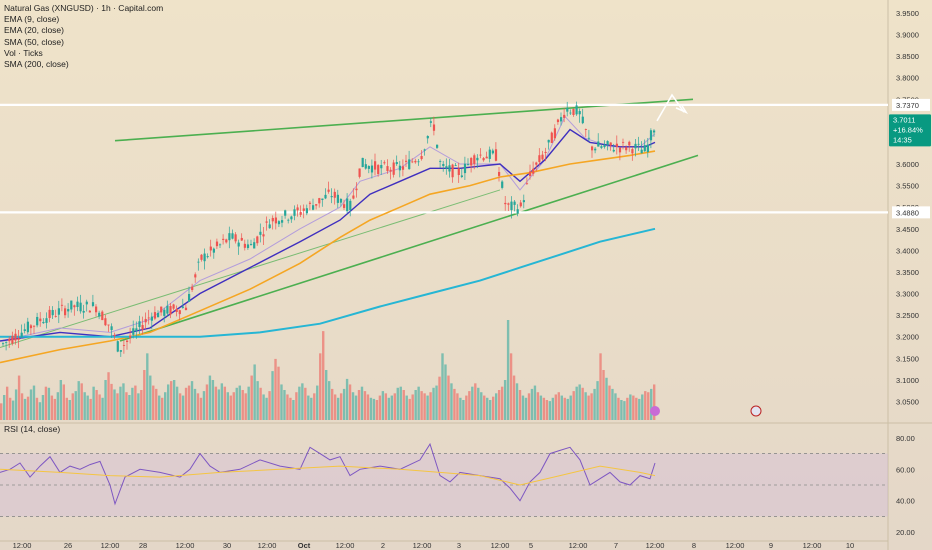 Image resolution: width=932 pixels, height=550 pixels. What do you see at coordinates (655, 411) in the screenshot?
I see `event-icon` at bounding box center [655, 411].